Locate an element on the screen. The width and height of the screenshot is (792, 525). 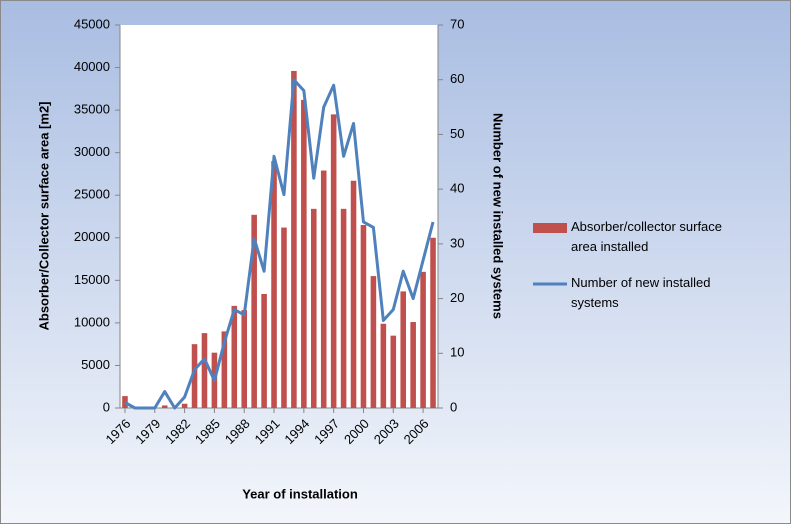
y-tick-label: 25000 is located at coordinates (92, 194).